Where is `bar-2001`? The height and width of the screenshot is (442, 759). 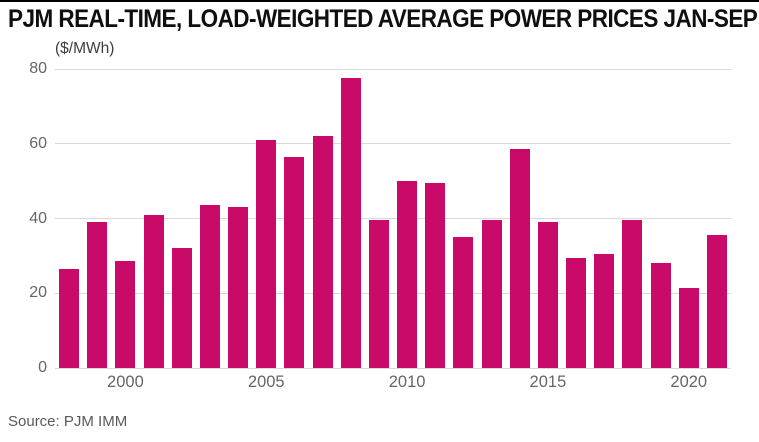
bar-2001 is located at coordinates (153, 291).